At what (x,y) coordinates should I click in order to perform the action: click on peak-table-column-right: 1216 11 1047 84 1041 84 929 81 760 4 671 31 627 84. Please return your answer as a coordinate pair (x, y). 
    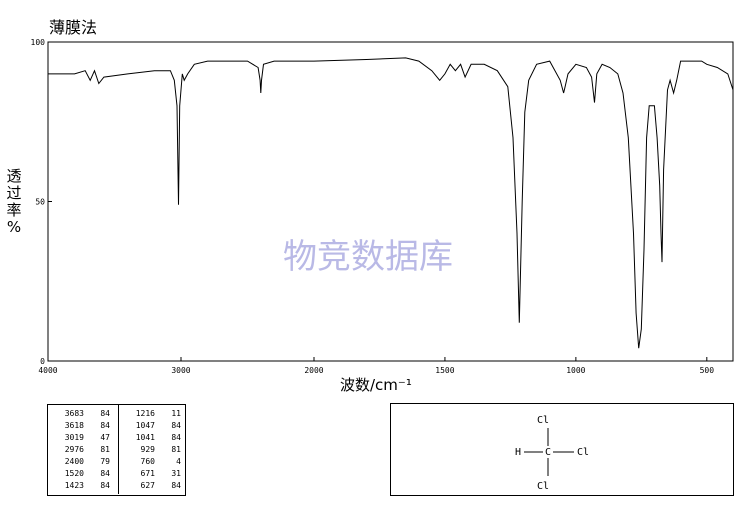
    Looking at the image, I should click on (152, 449).